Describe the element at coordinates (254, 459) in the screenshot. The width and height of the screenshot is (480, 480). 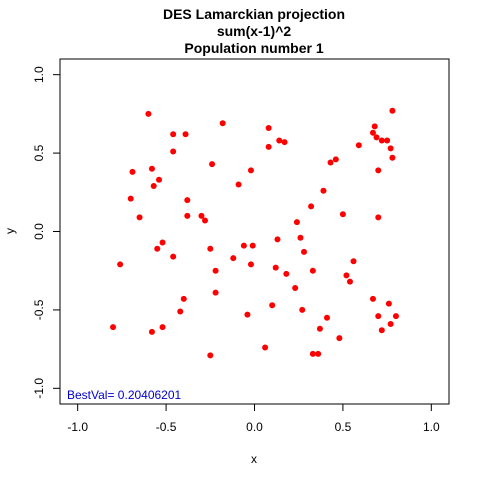
I see `x-axis-label: x` at that location.